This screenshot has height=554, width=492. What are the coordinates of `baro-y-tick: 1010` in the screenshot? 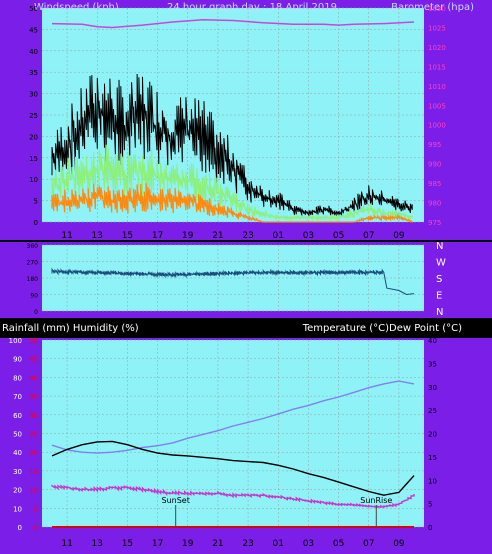 It's located at (437, 87).